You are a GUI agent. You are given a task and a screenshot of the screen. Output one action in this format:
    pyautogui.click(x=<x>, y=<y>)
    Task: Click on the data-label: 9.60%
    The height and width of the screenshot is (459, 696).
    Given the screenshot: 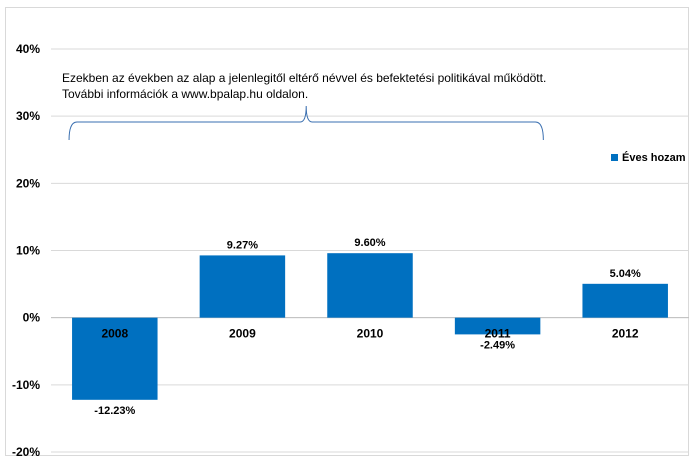 What is the action you would take?
    pyautogui.click(x=369, y=243)
    